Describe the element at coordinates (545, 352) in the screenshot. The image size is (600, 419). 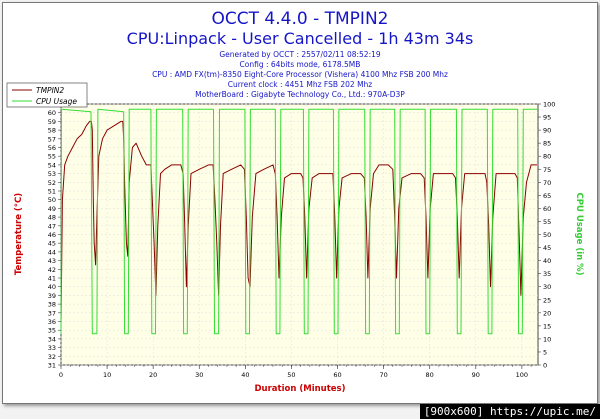
I see `y2-tick-label: 5` at that location.